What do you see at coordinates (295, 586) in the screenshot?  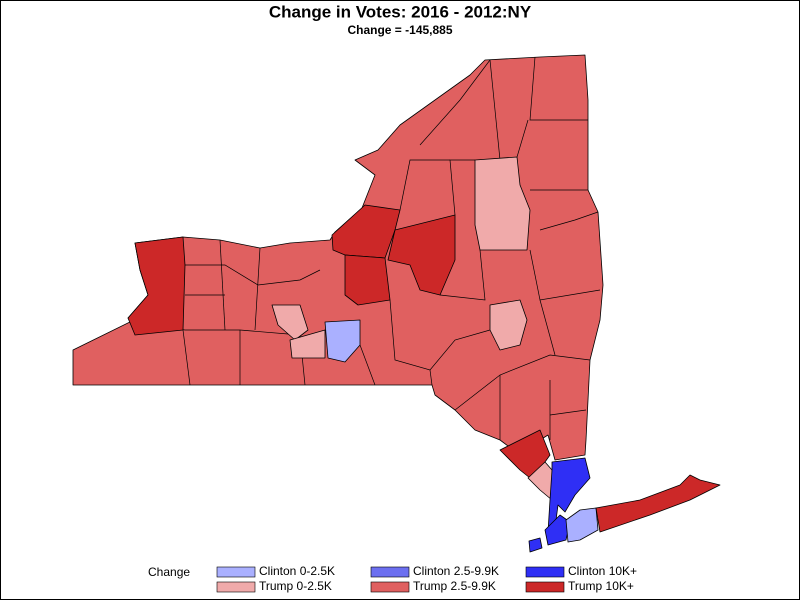 I see `legend-label: Trump 0-2.5K` at bounding box center [295, 586].